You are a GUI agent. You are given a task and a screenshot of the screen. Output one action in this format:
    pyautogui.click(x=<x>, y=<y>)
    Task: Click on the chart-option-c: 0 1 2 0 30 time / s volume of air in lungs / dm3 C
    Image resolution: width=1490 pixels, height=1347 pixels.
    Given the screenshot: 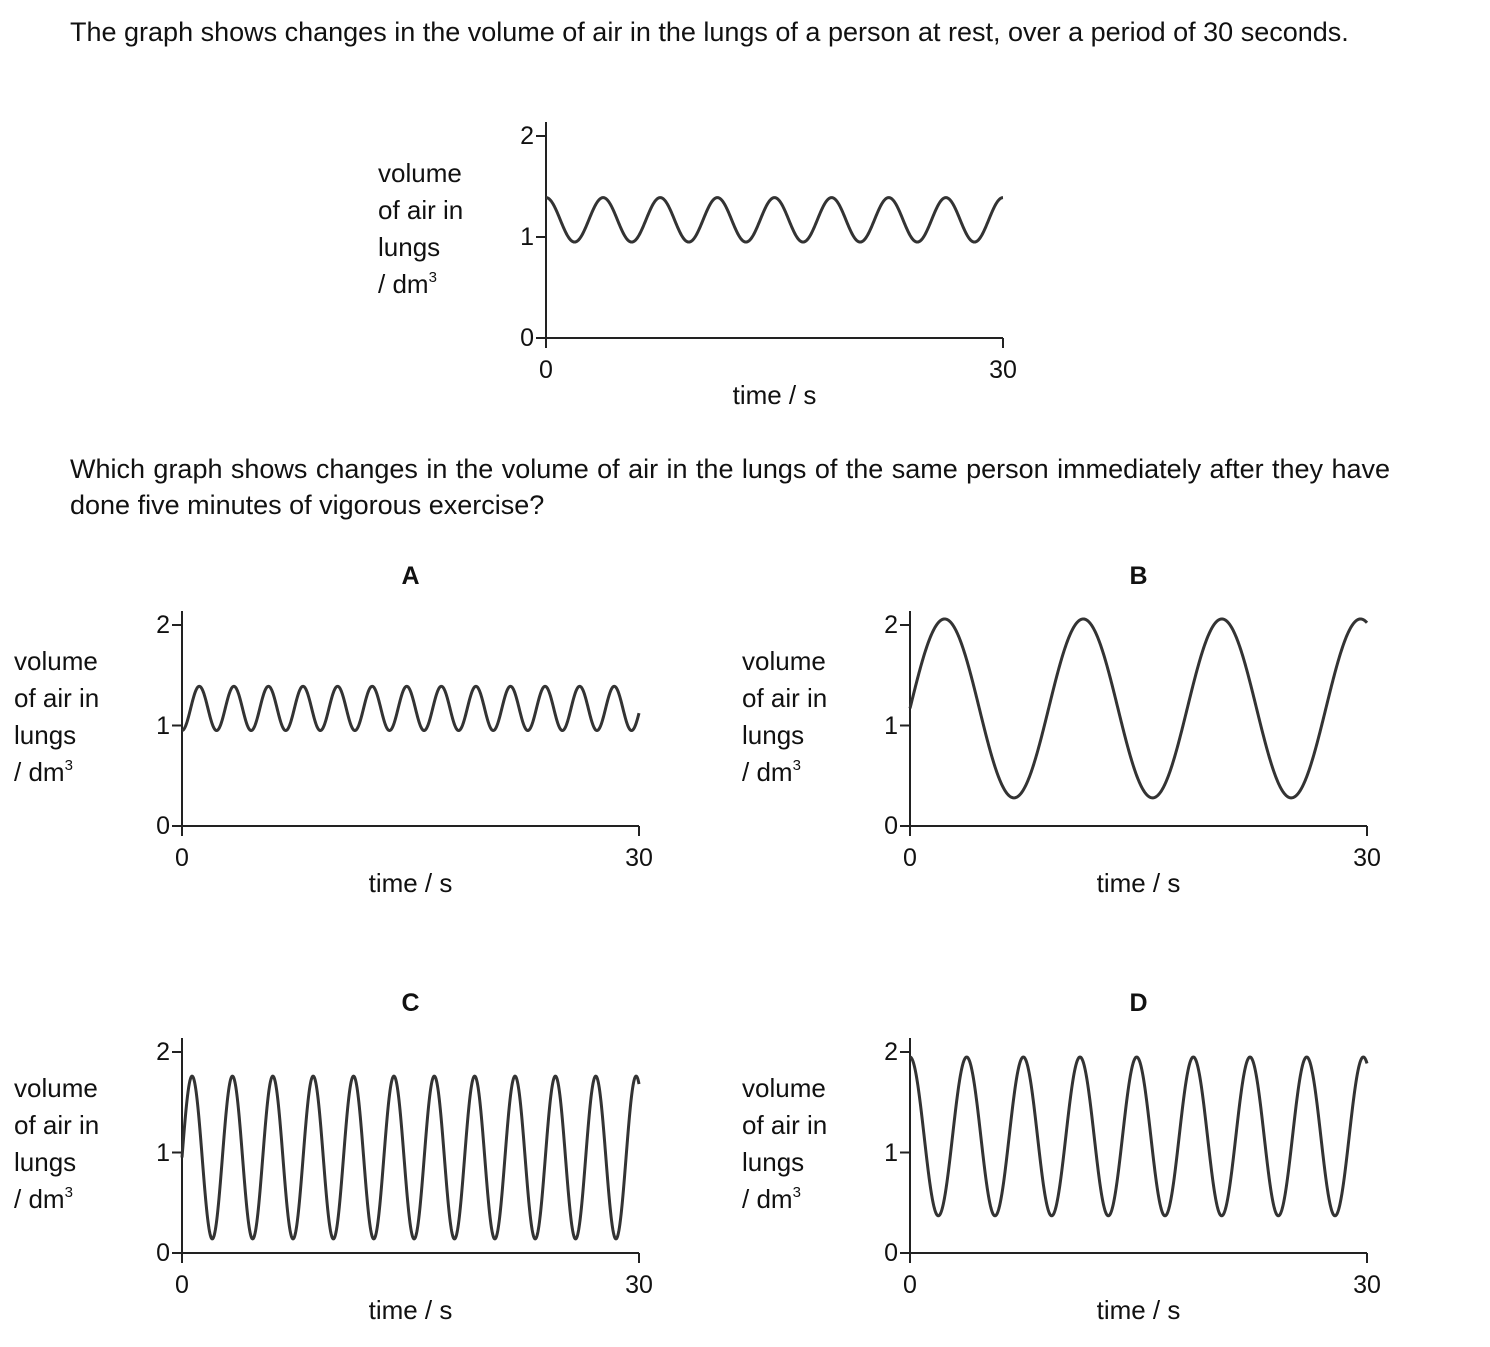 What is the action you would take?
    pyautogui.click(x=350, y=1156)
    